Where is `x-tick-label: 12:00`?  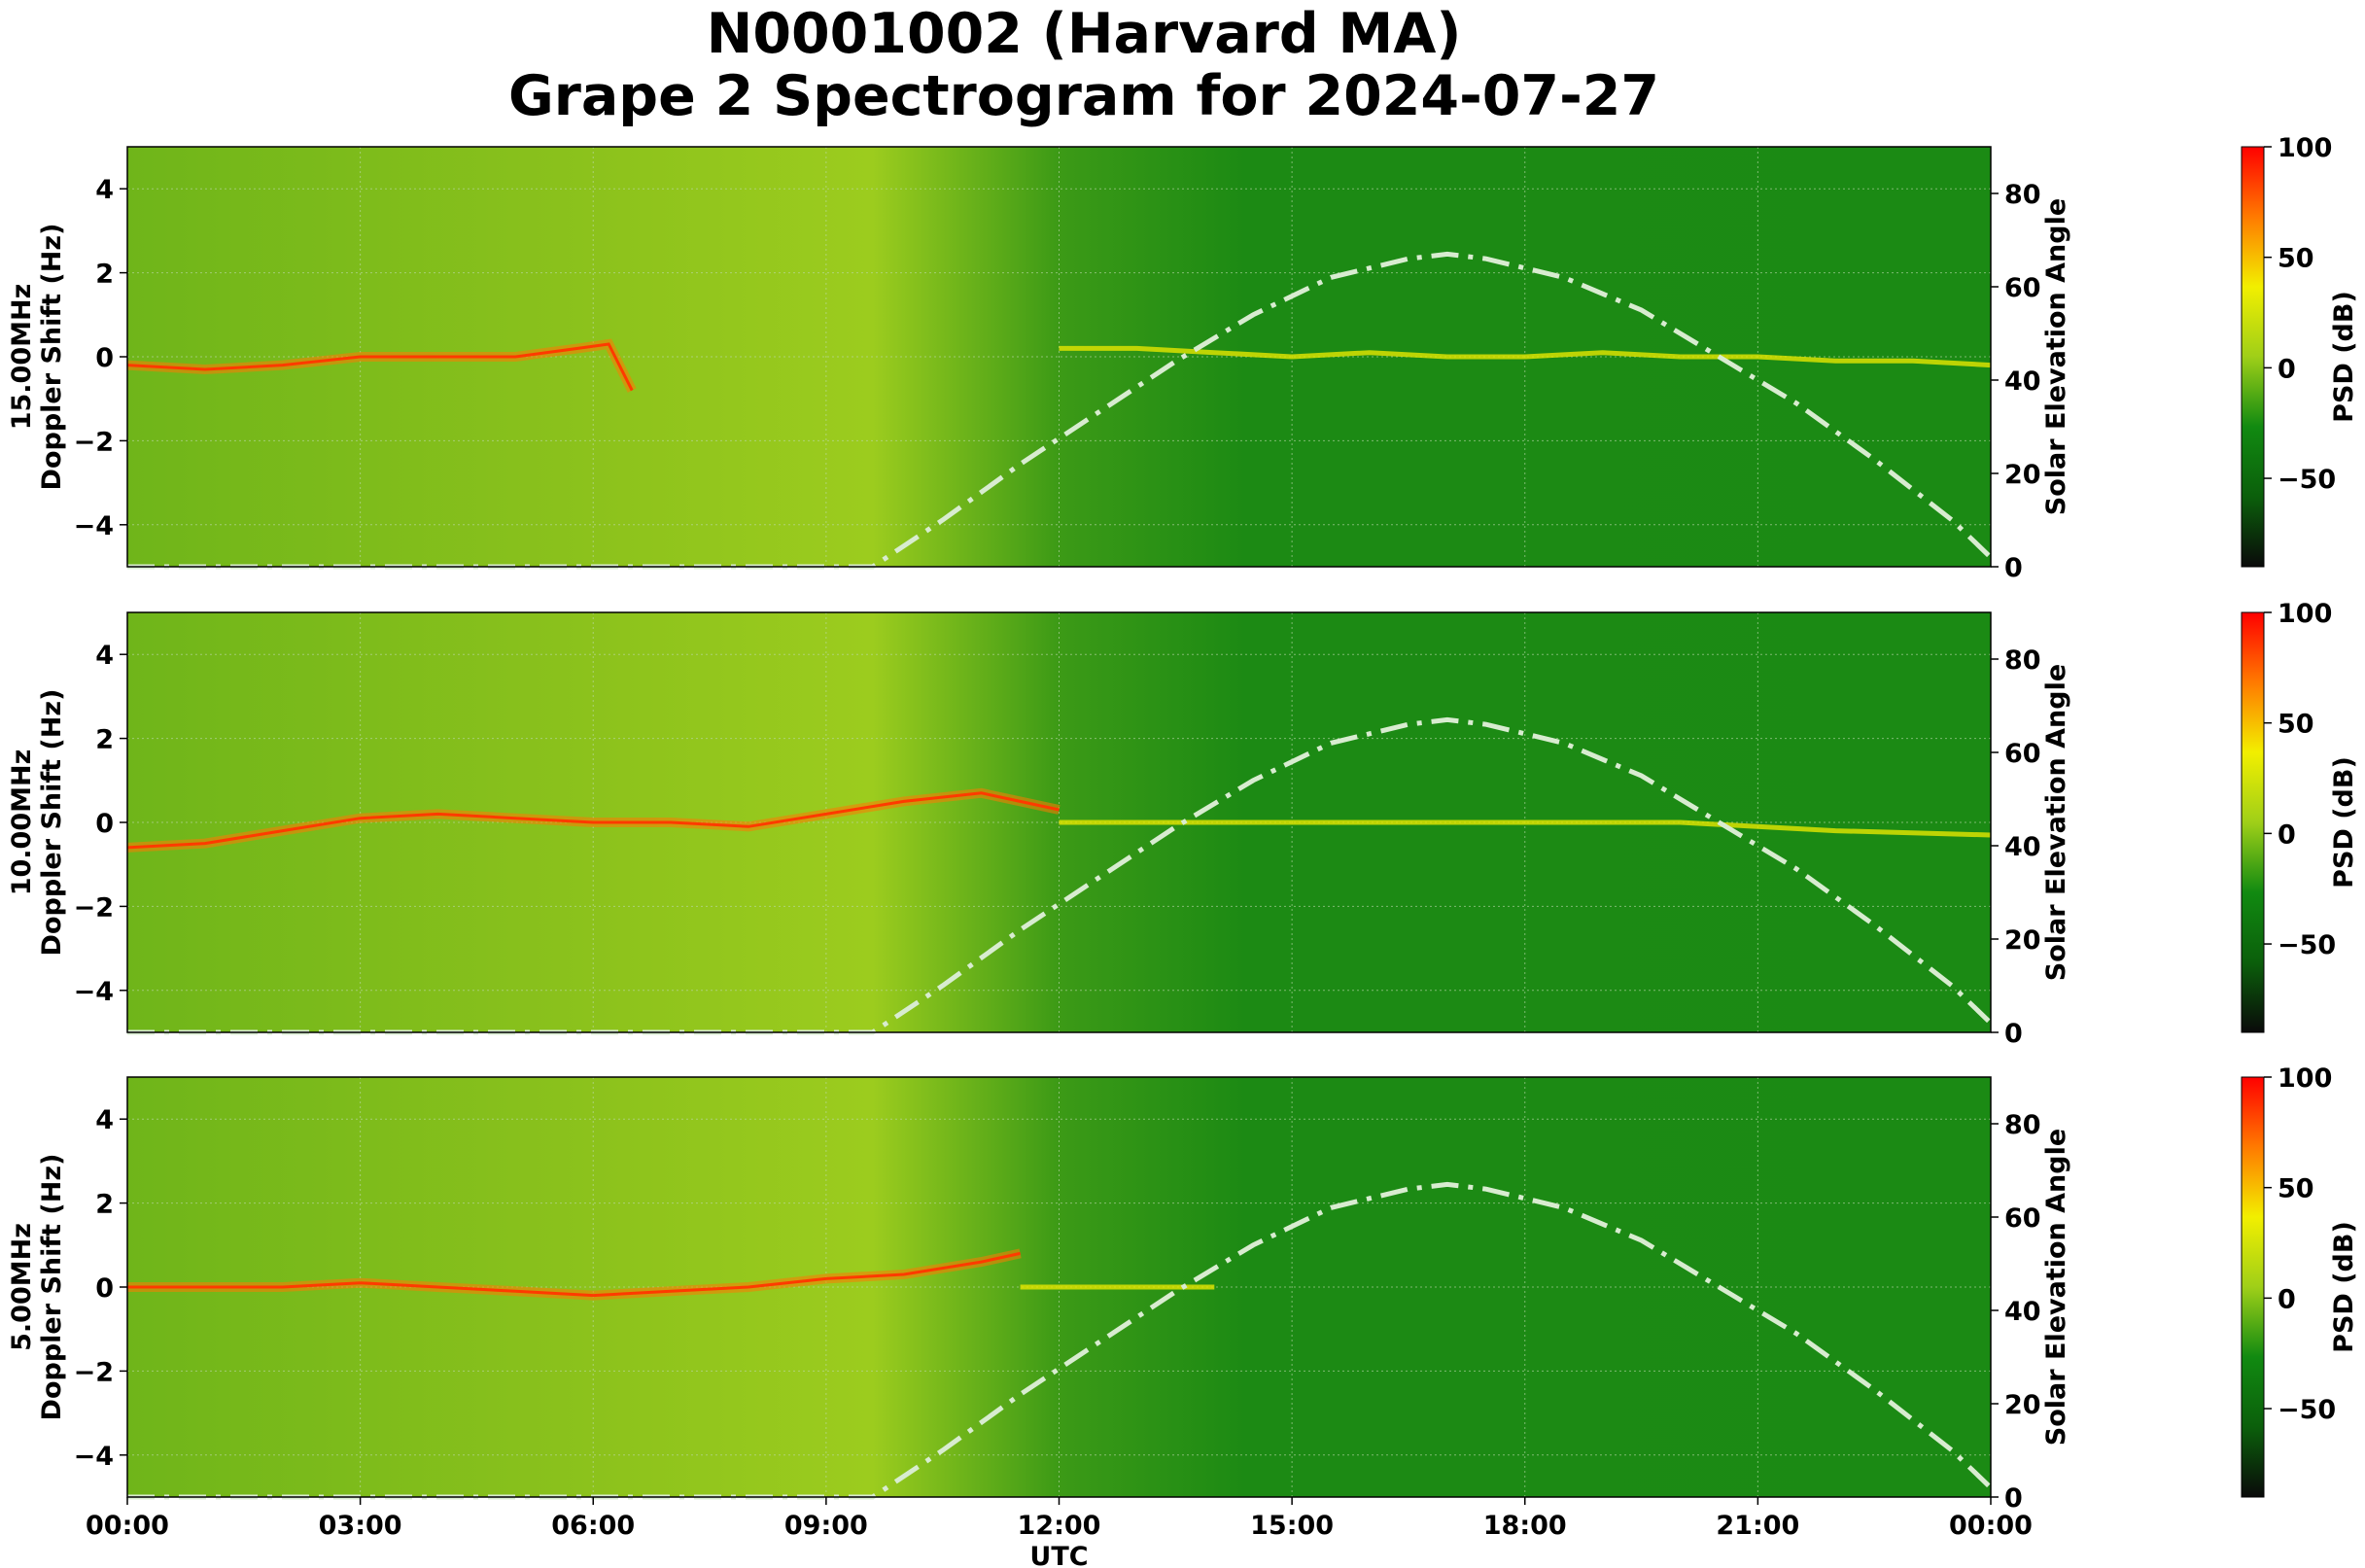 x-tick-label: 12:00 is located at coordinates (1060, 1526).